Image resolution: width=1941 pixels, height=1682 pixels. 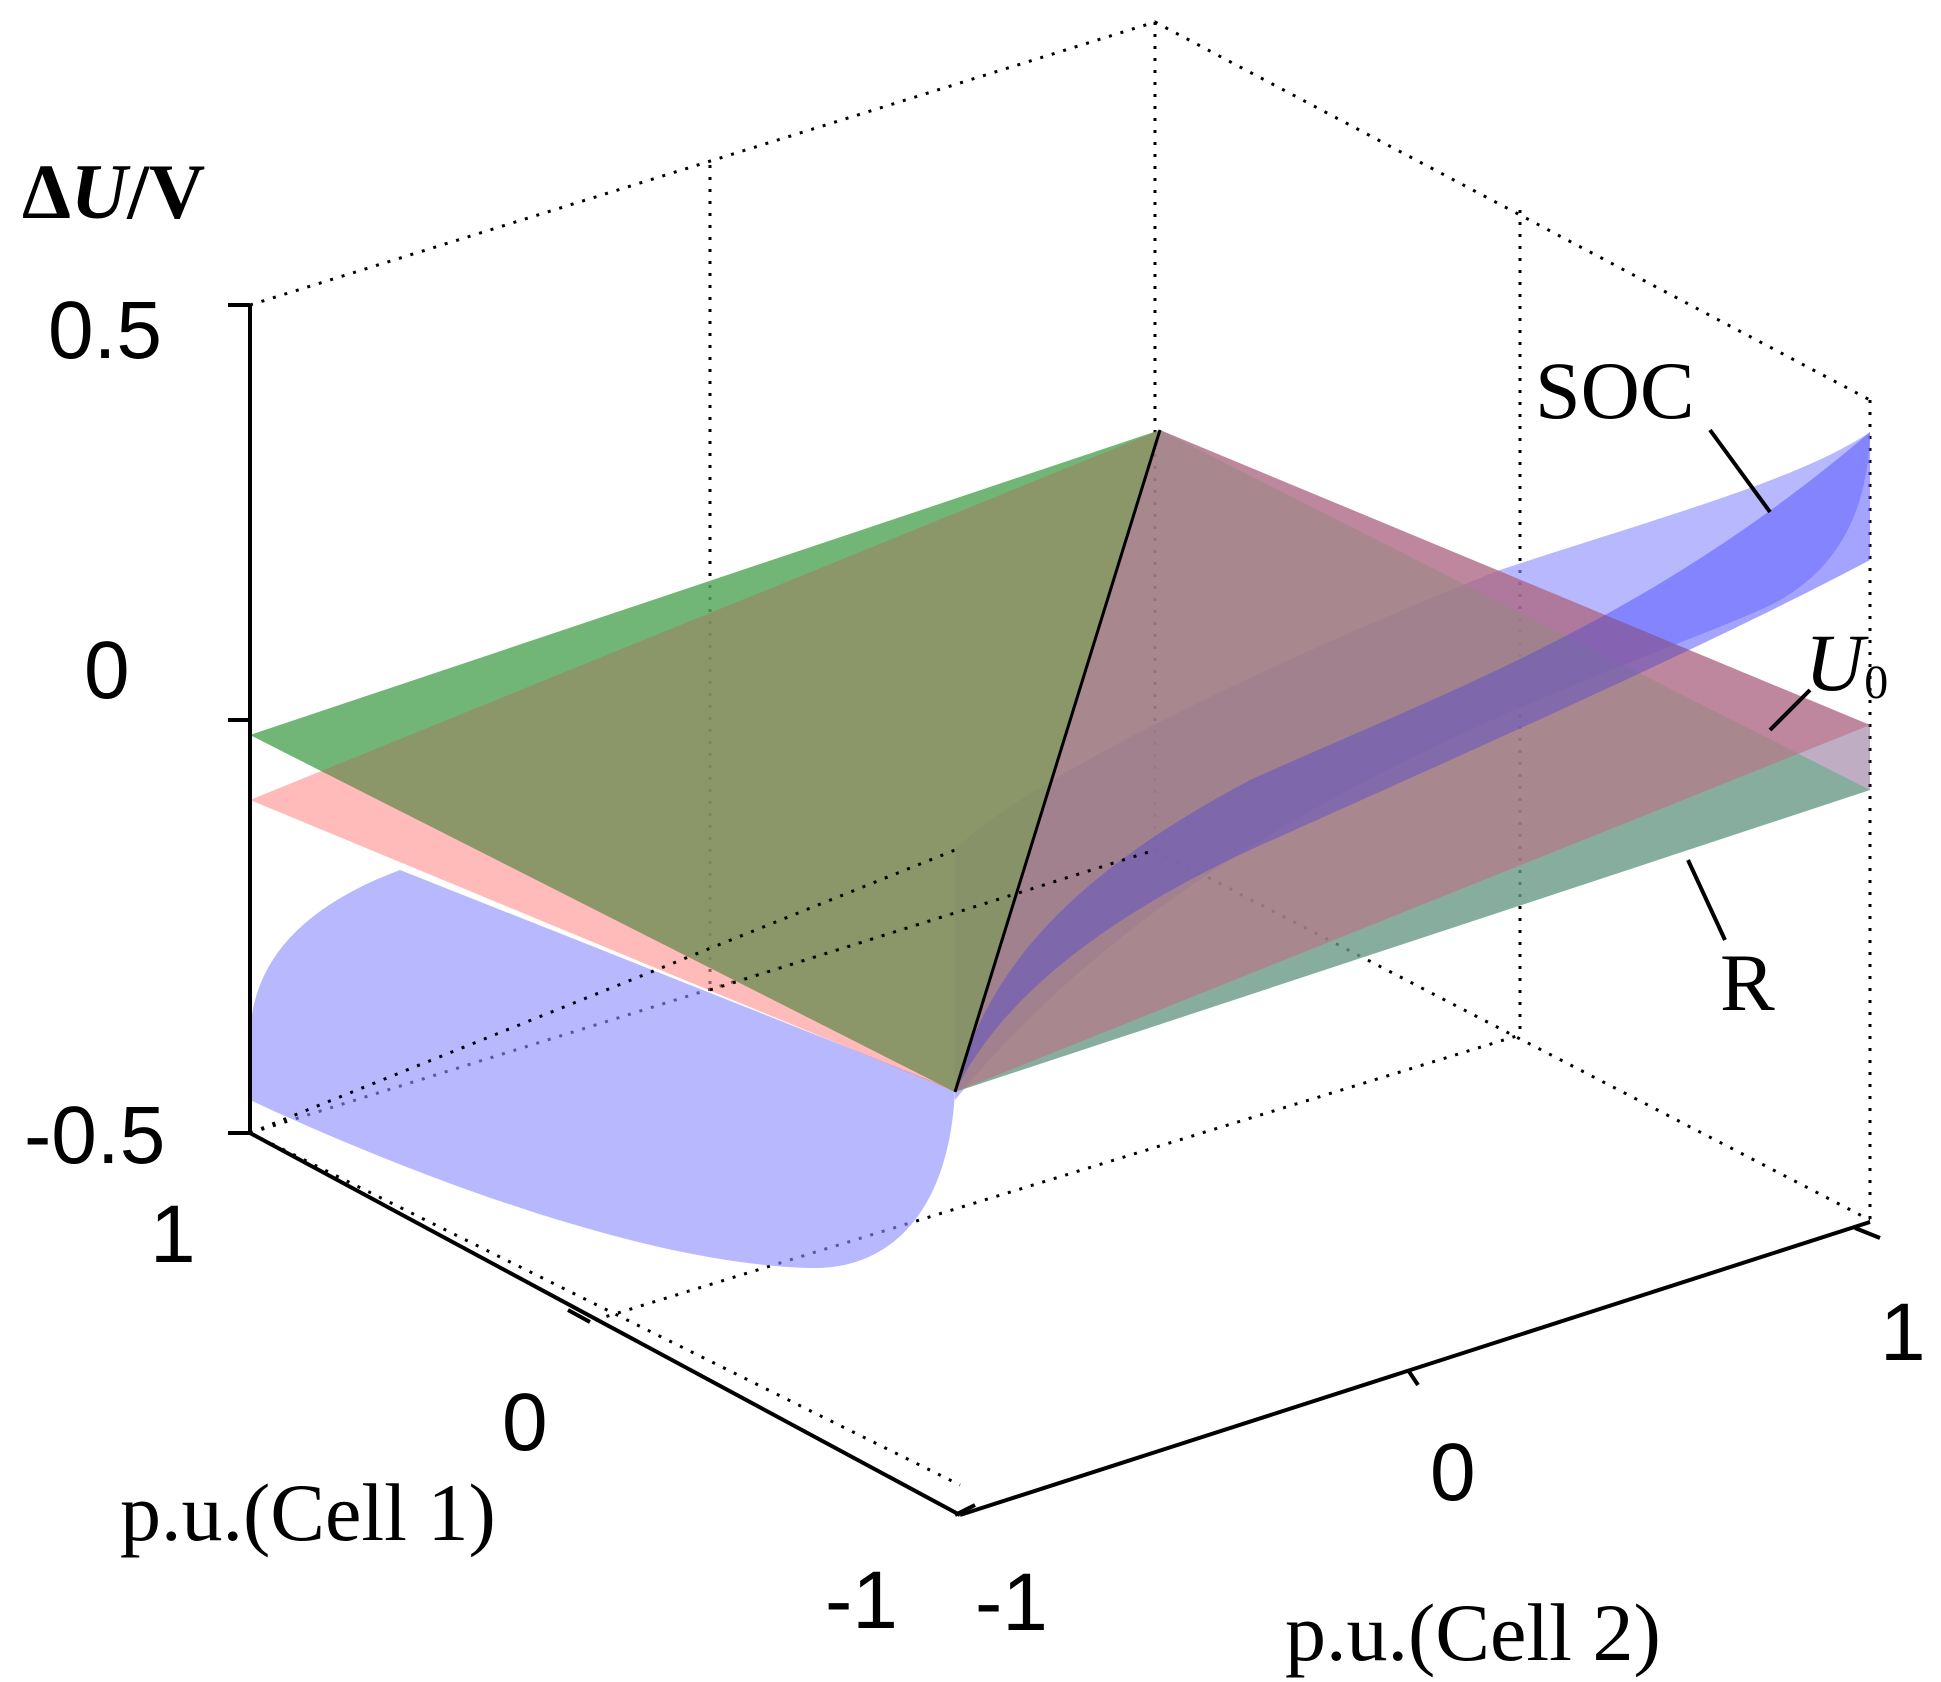 I want to click on z-axis-title-prefix: Δ, so click(x=46, y=191).